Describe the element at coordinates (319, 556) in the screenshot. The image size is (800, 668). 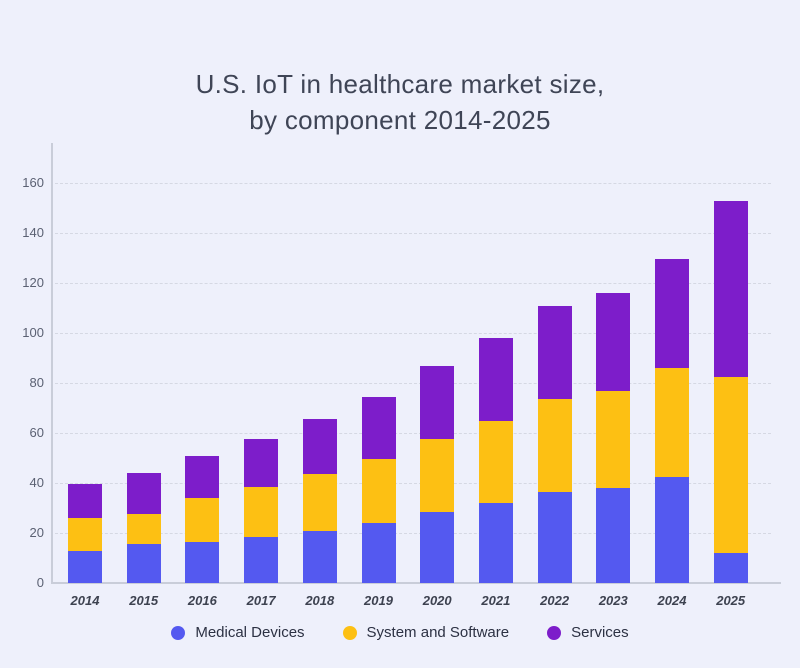
I see `bar-segment-2018-medical-devices` at that location.